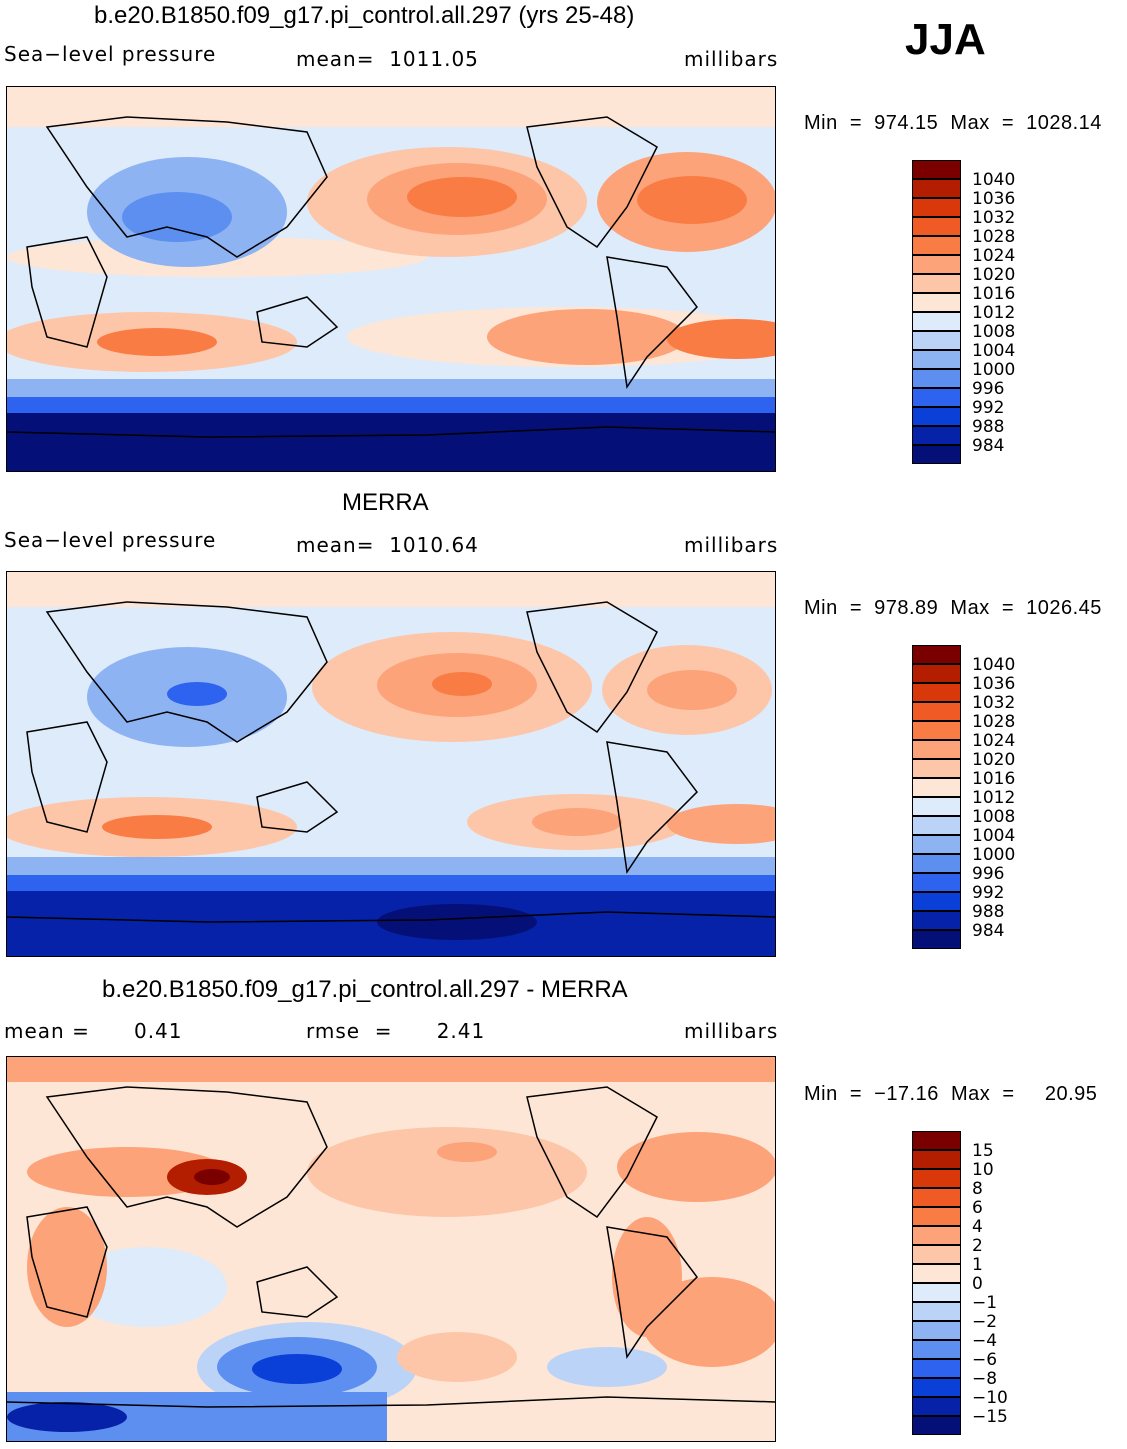 The image size is (1127, 1449). What do you see at coordinates (994, 275) in the screenshot?
I see `colorbar-label: 1020` at bounding box center [994, 275].